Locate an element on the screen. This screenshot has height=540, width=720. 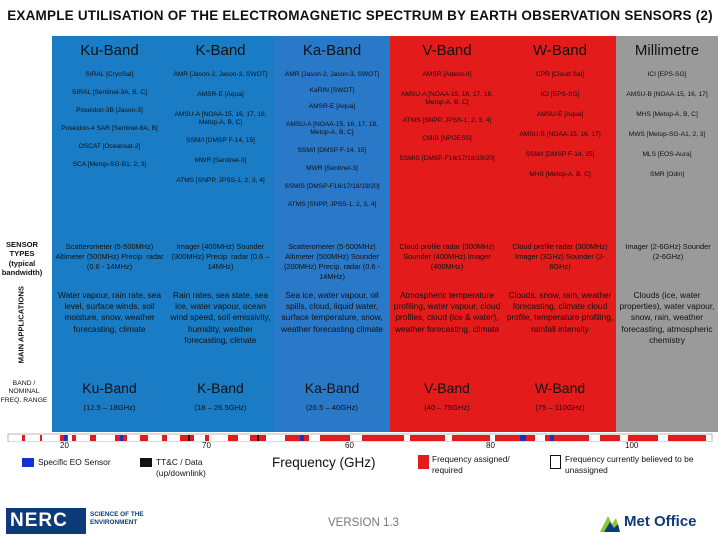
satellite-entry: SCA [Metop-SG-B1, 2, 3] is located at coordinates (109, 164).